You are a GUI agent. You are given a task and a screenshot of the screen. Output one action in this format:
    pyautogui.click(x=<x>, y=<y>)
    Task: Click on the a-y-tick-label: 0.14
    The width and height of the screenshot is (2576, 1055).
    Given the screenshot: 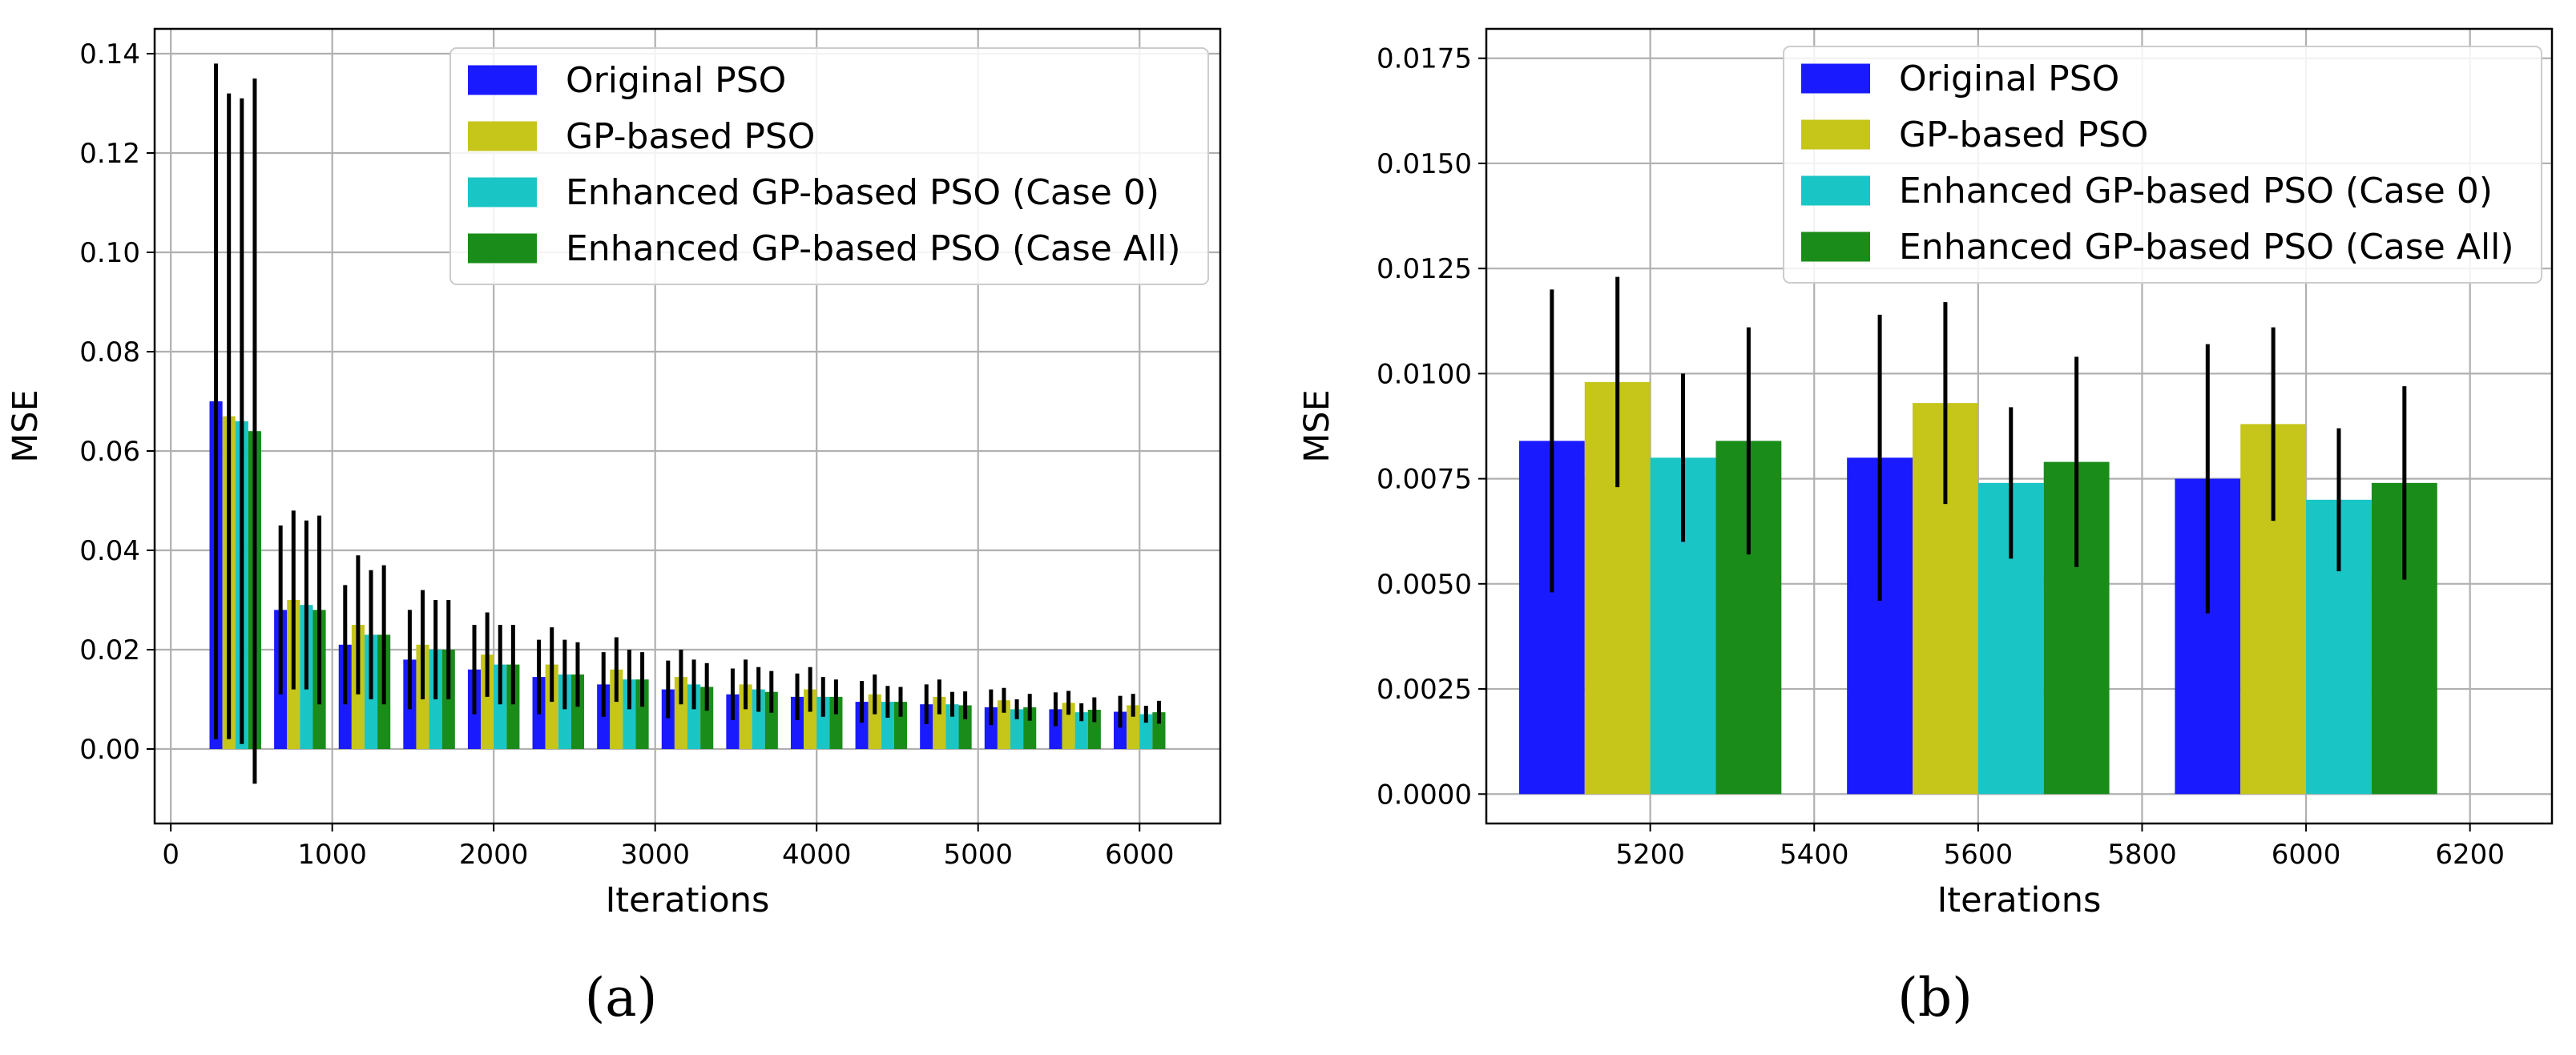 What is the action you would take?
    pyautogui.click(x=109, y=54)
    